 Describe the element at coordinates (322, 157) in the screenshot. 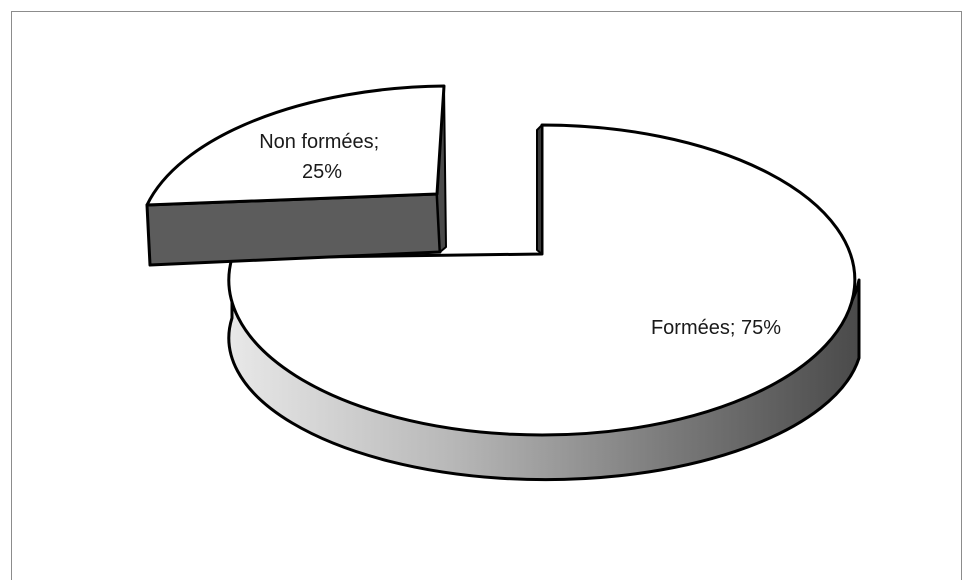

I see `pie-label-non-formees: Non formées; 25%` at that location.